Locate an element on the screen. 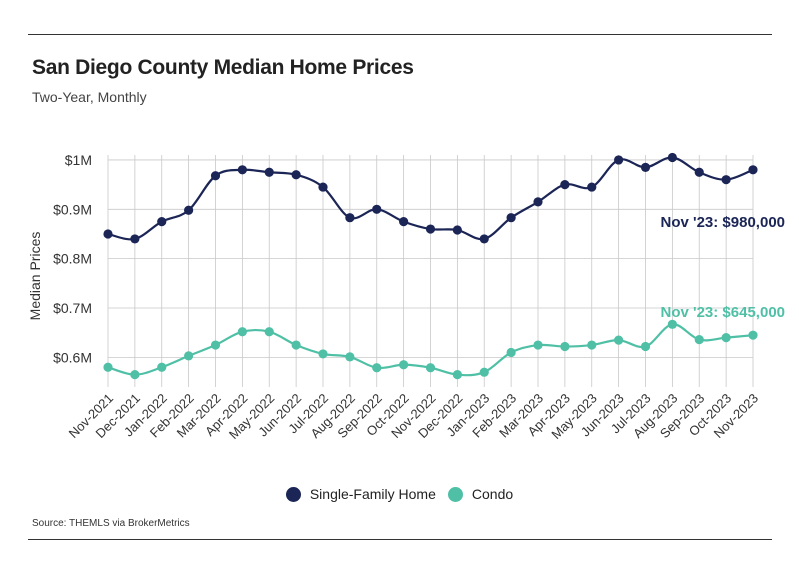 The width and height of the screenshot is (799, 575). source-note: Source: THEMLS via BrokerMetrics is located at coordinates (111, 523).